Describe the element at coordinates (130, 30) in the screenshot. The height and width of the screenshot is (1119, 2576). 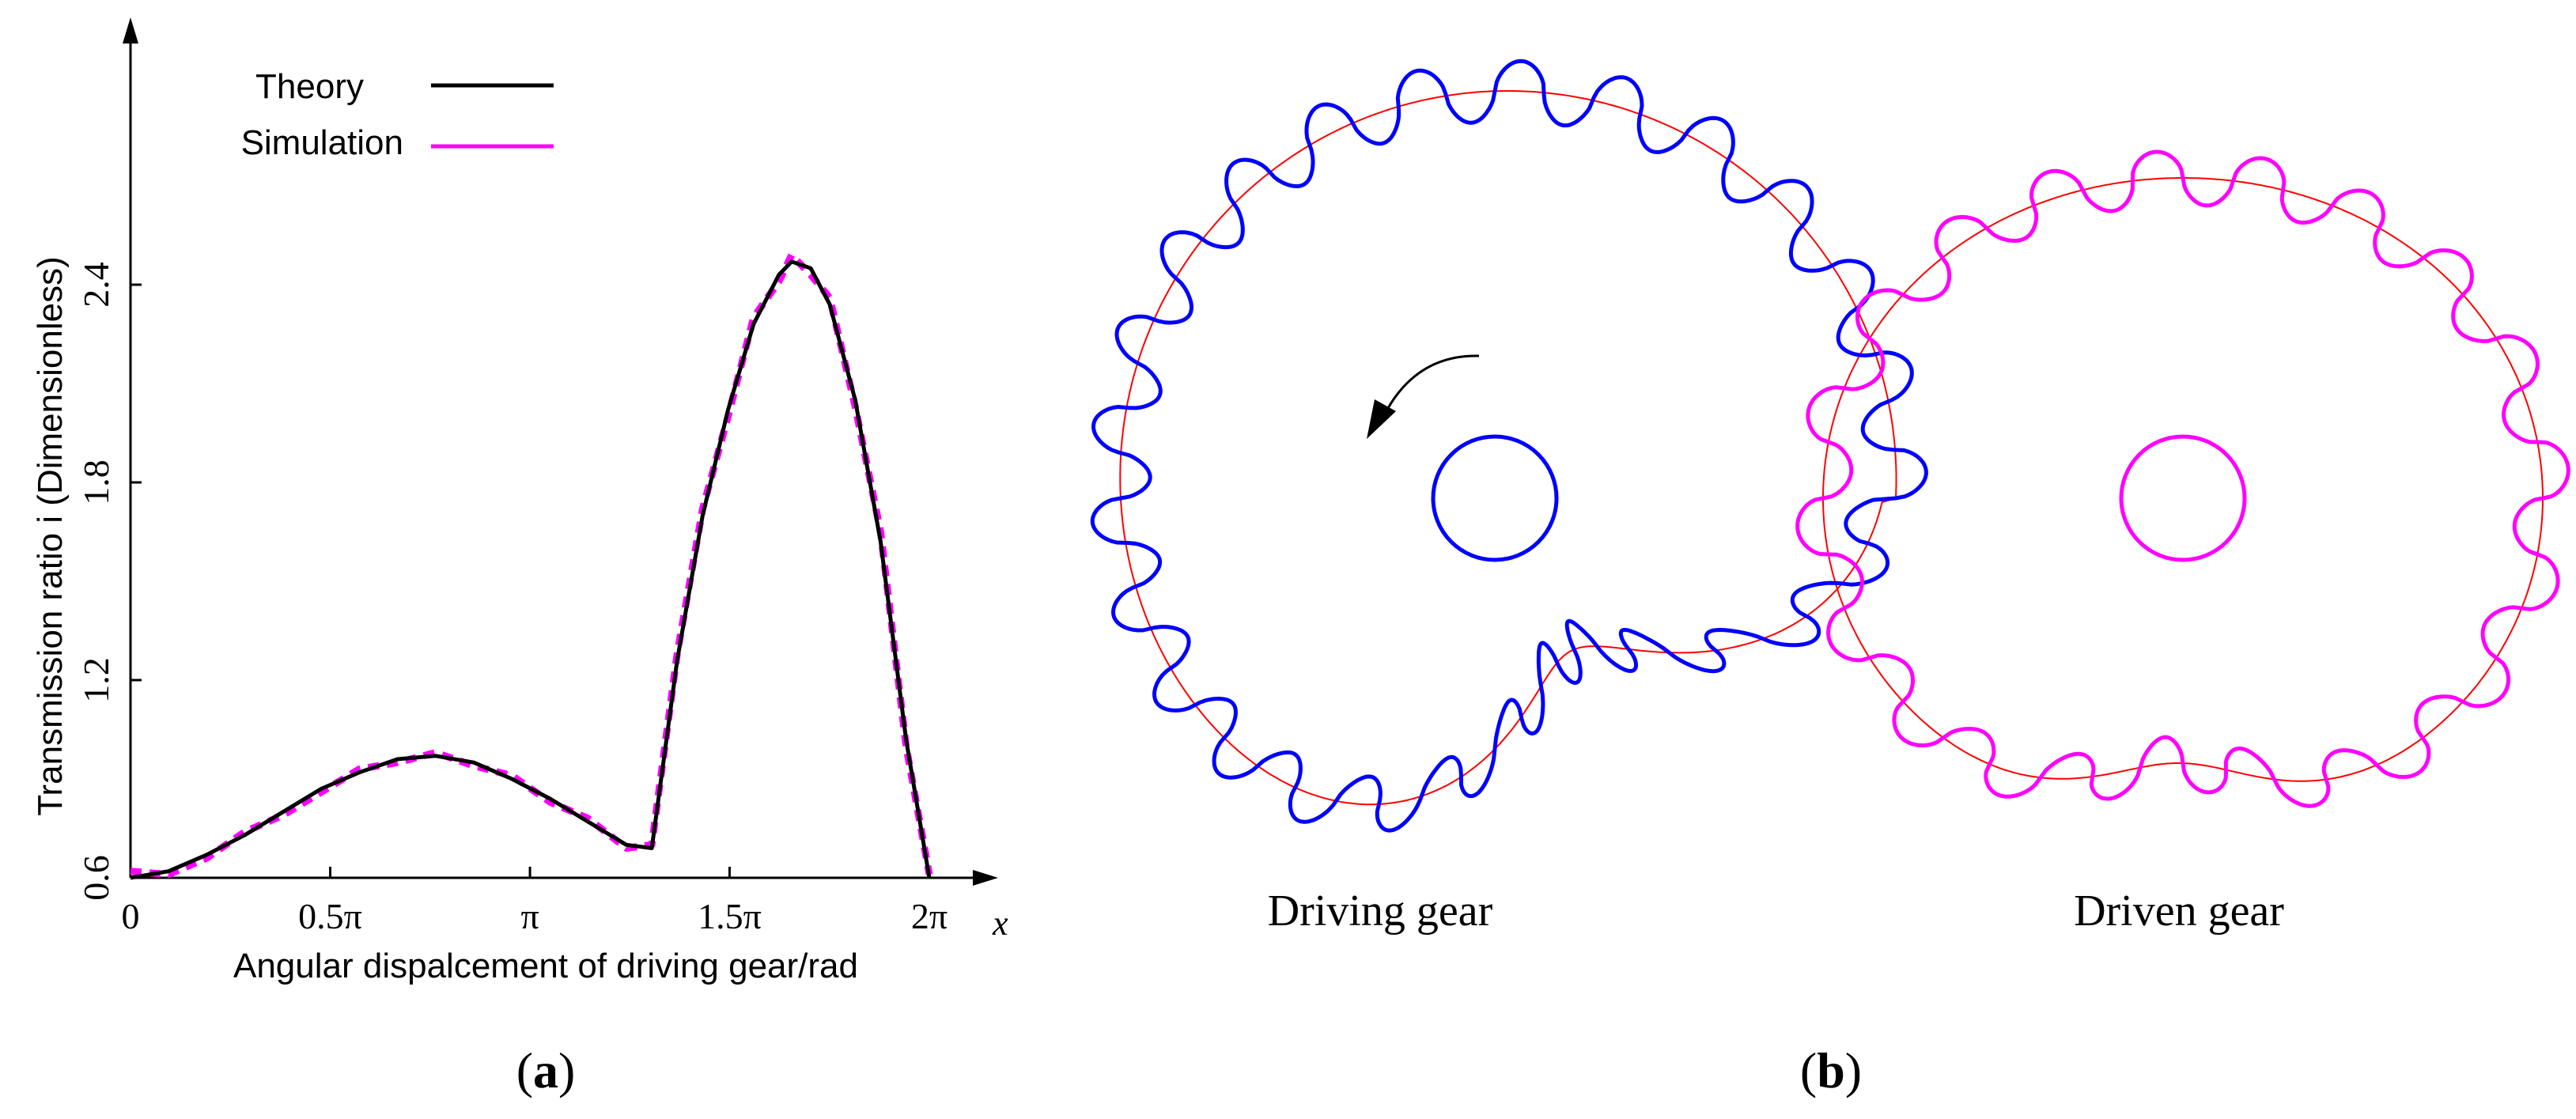
I see `y-axis-arrow-icon` at that location.